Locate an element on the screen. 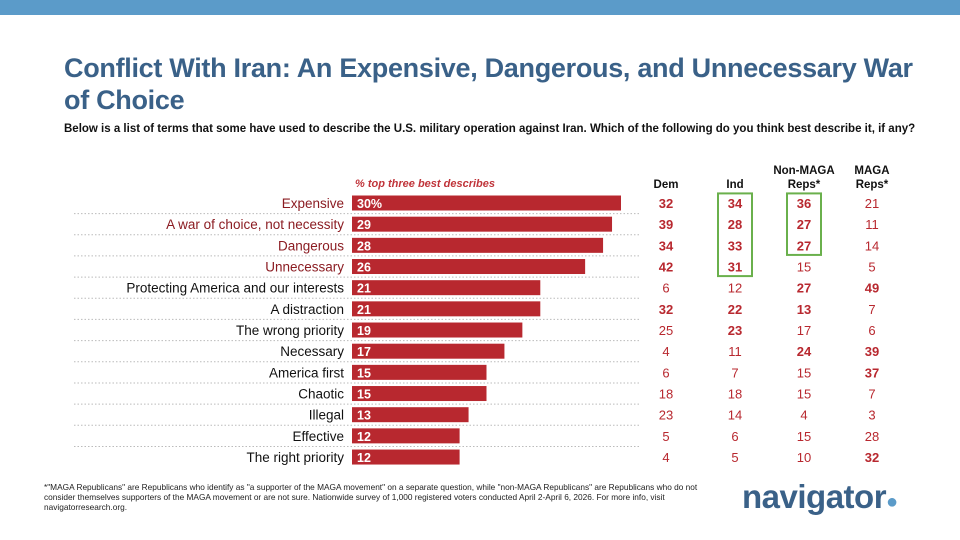 The width and height of the screenshot is (960, 540). table-cell: 3 is located at coordinates (871, 415).